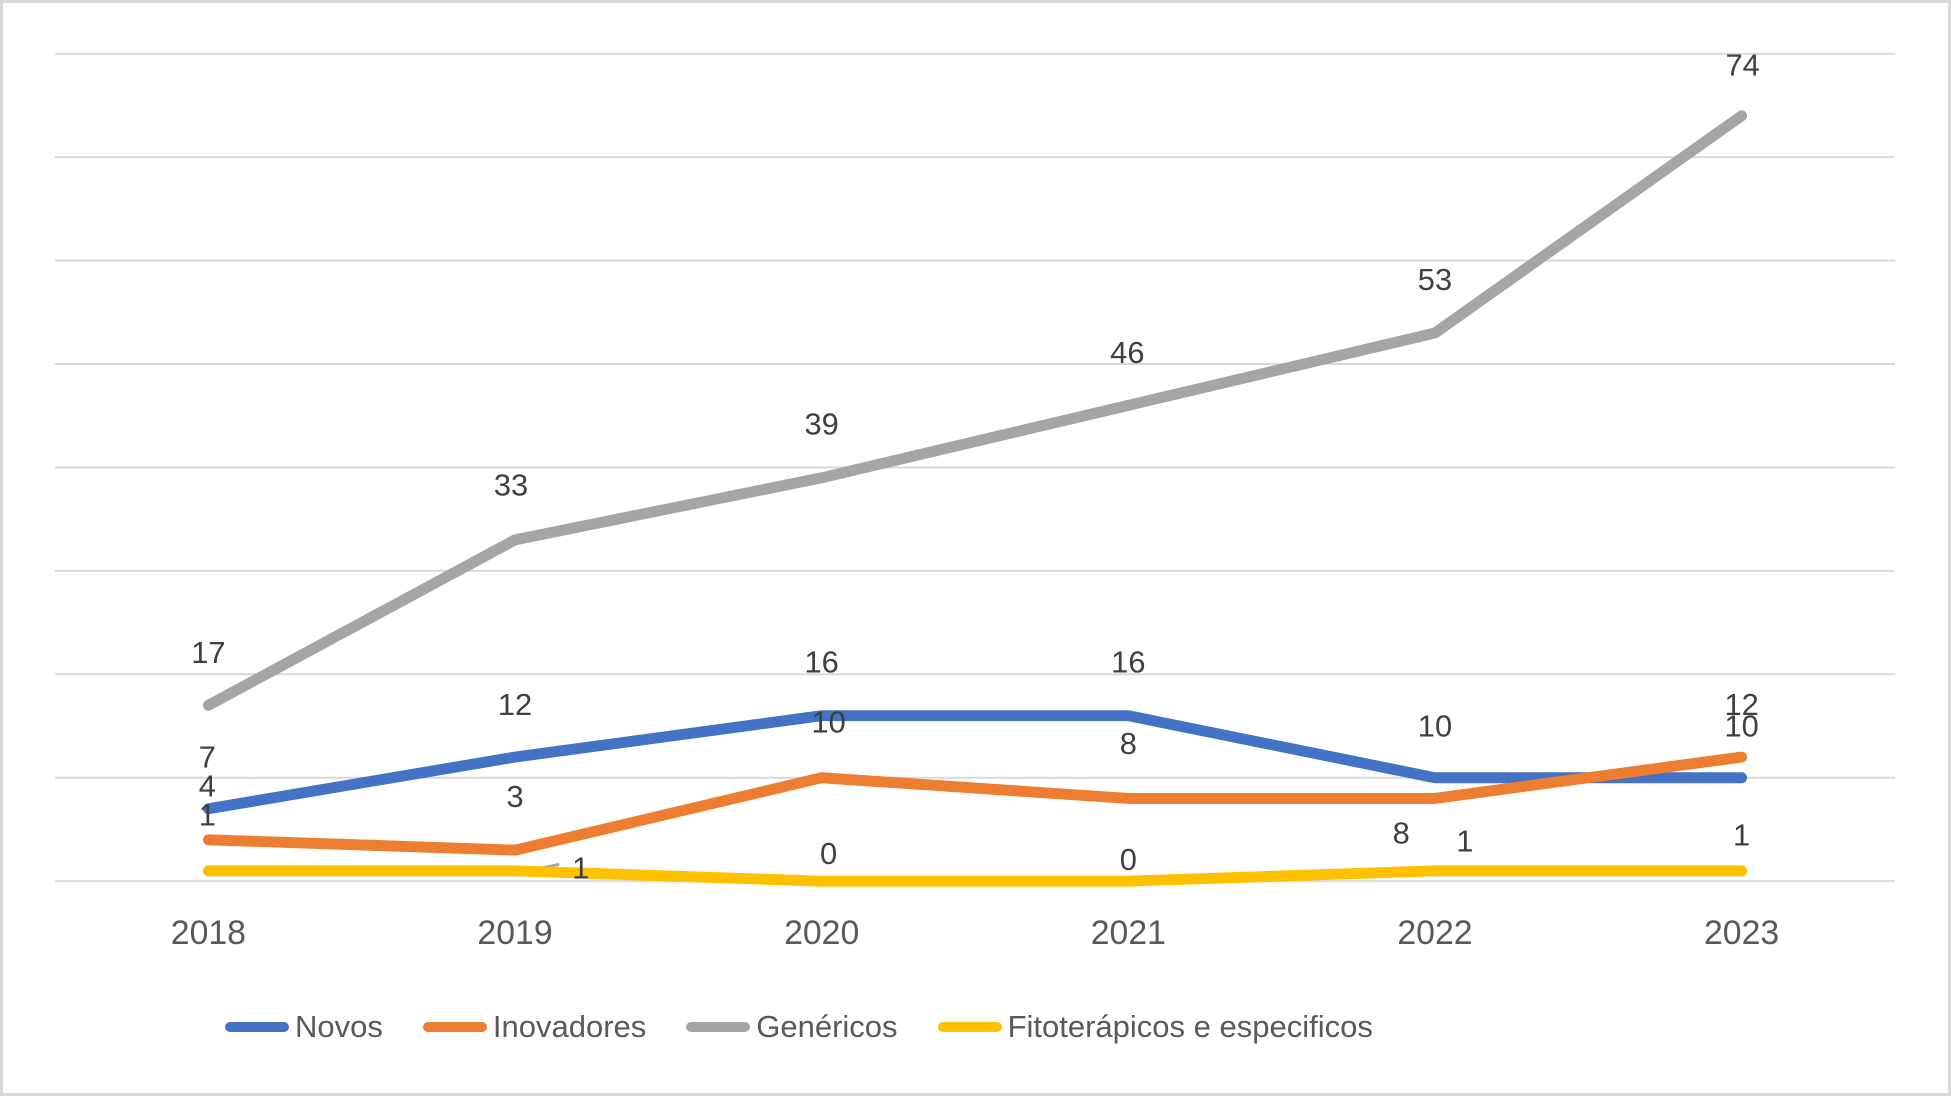 The width and height of the screenshot is (1951, 1096). Describe the element at coordinates (821, 933) in the screenshot. I see `x-axis-label: 2020` at that location.